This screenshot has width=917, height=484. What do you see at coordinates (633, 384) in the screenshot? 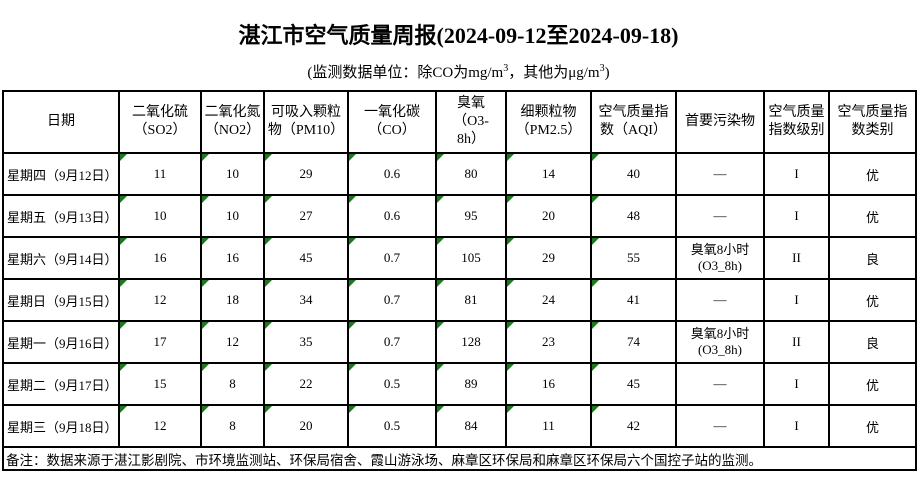
I see `cell-aqi: 45` at bounding box center [633, 384].